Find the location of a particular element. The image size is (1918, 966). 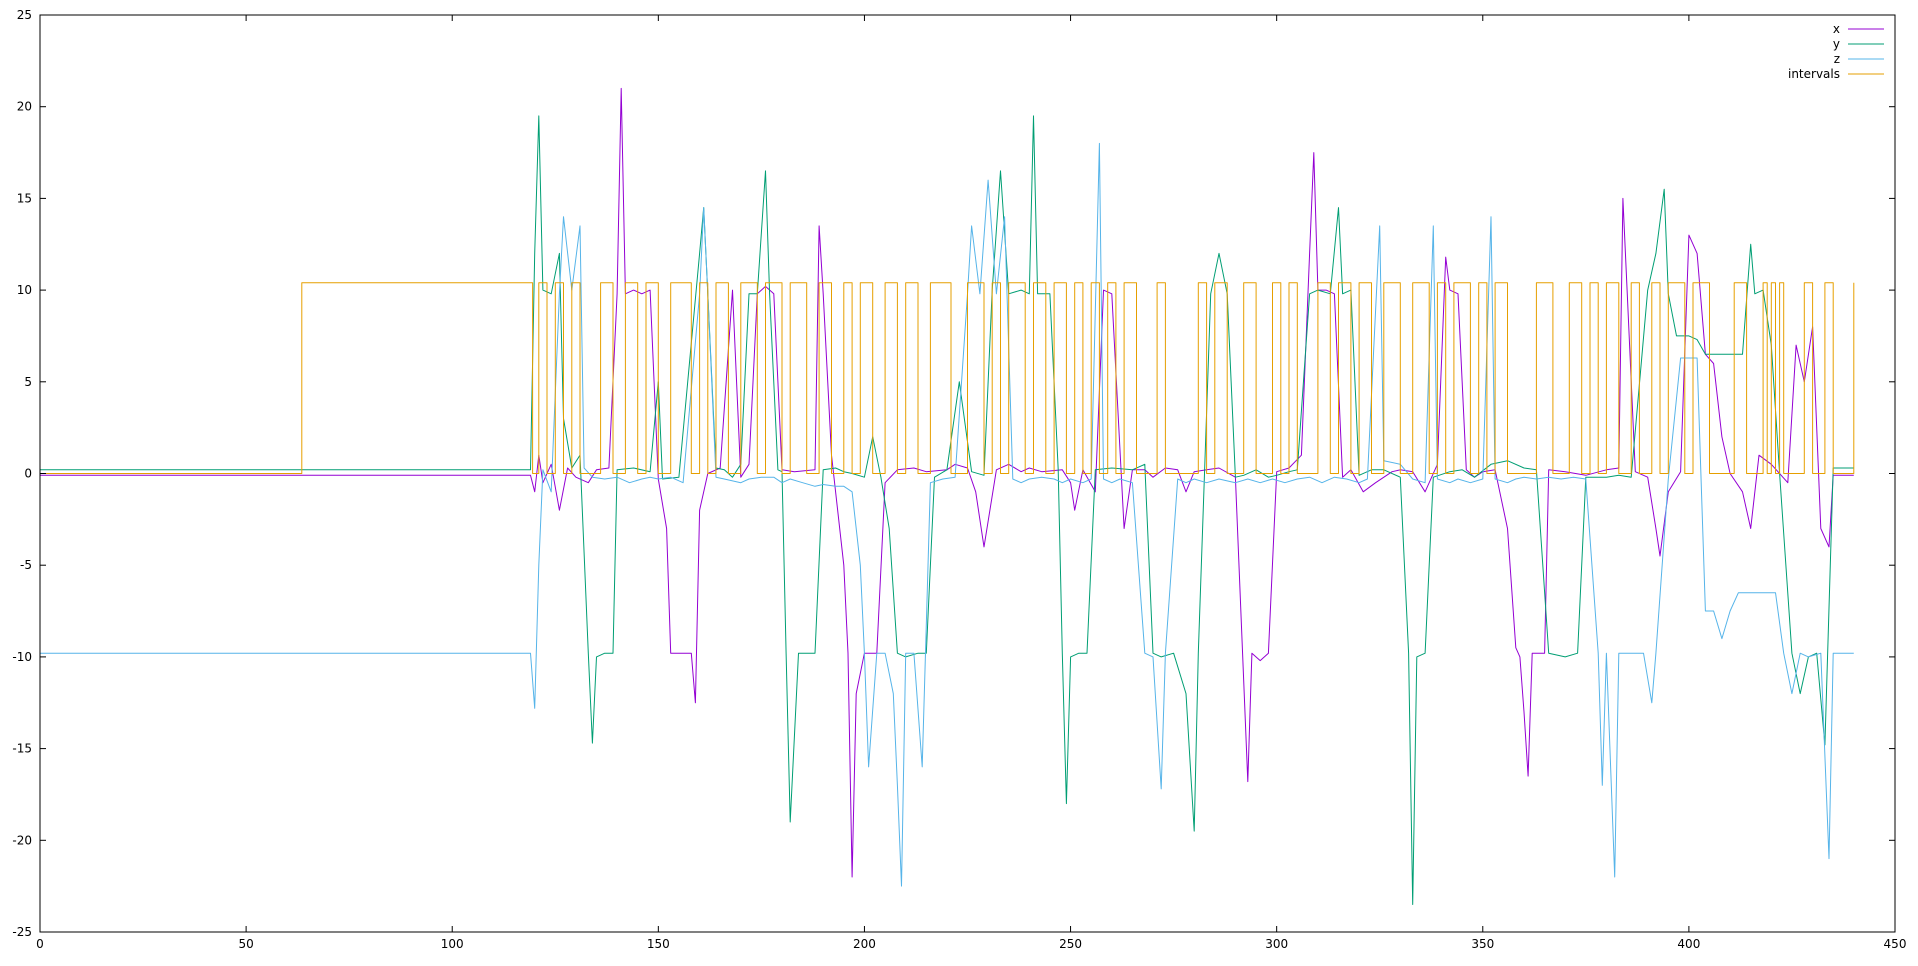

x-tick-label: 150 is located at coordinates (658, 944).